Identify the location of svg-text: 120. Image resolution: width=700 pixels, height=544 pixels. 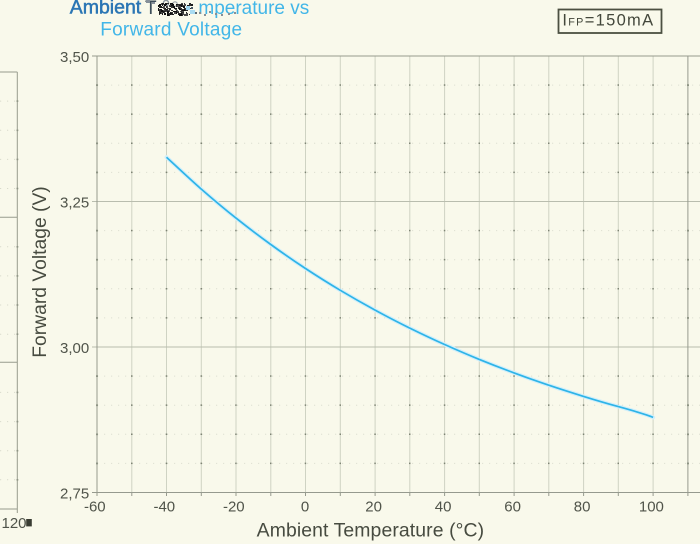
(13, 523).